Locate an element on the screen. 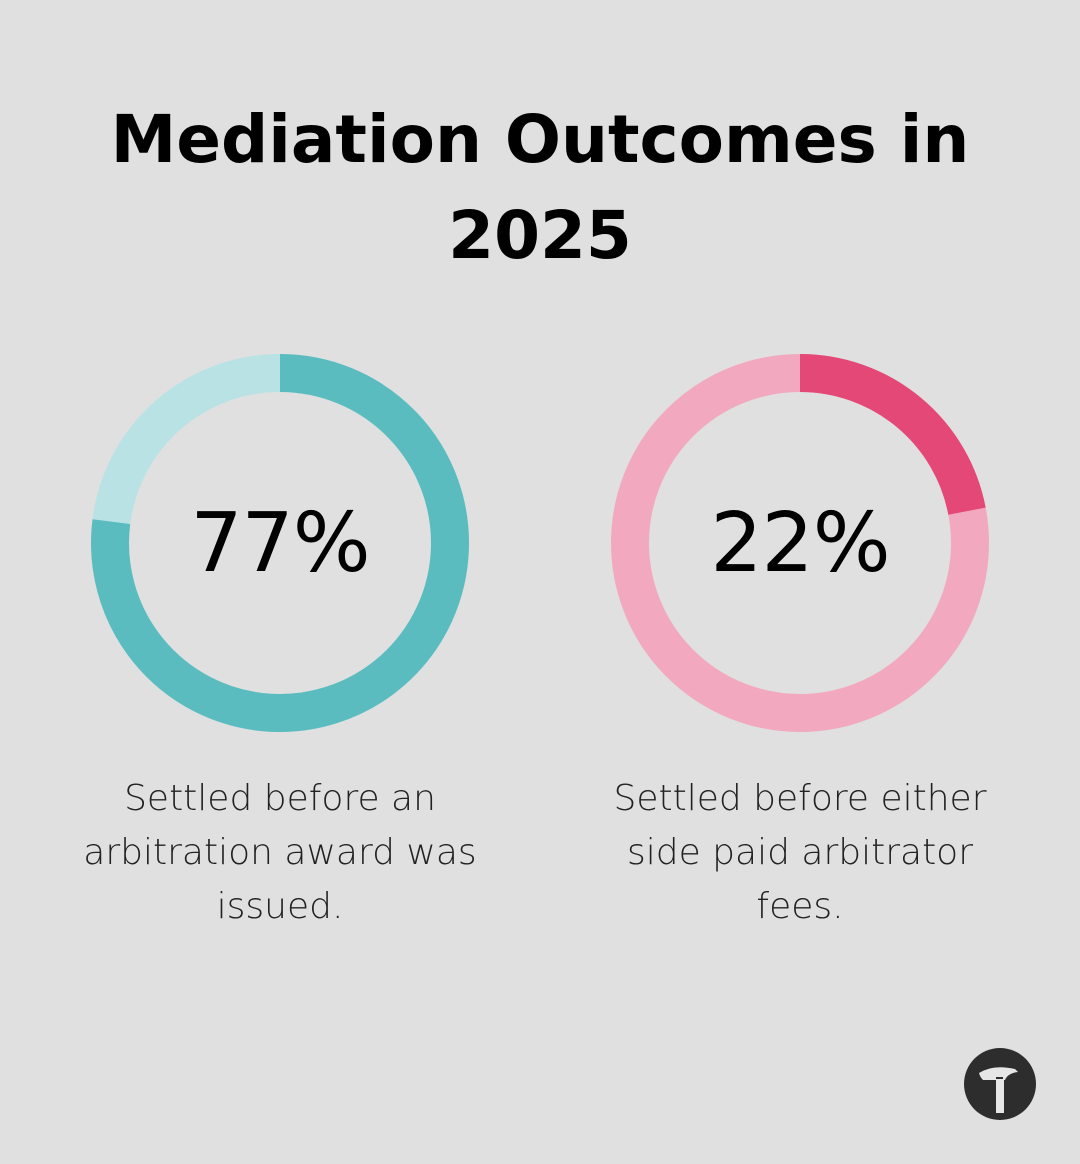 The width and height of the screenshot is (1080, 1164). donut-2-value-arc is located at coordinates (892, 435).